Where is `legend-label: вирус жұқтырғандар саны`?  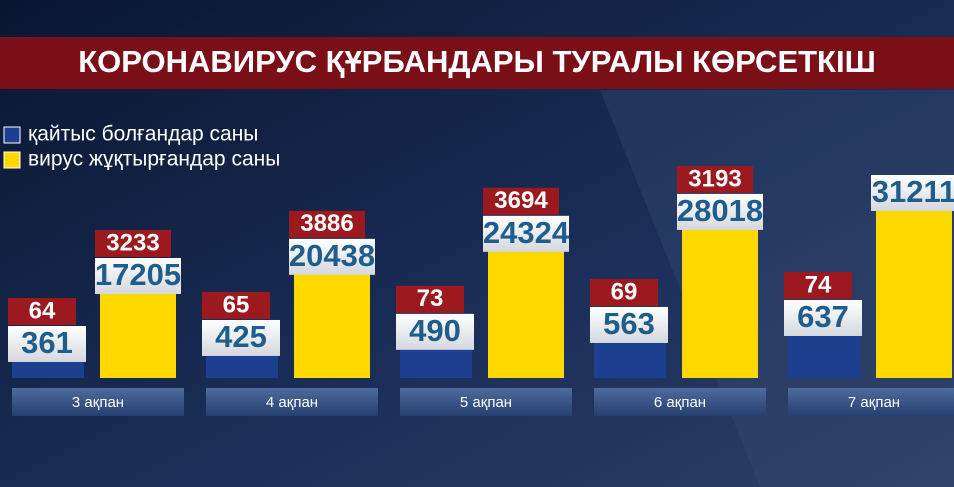
legend-label: вирус жұқтырғандар саны is located at coordinates (154, 159).